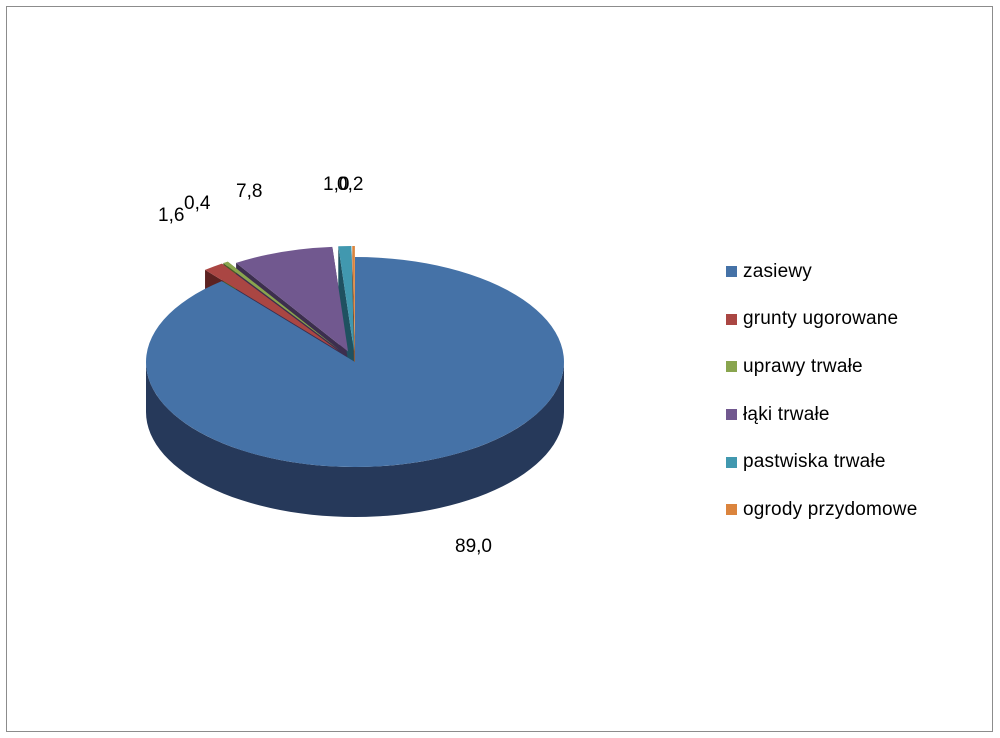 This screenshot has width=1000, height=738. Describe the element at coordinates (197, 203) in the screenshot. I see `data-label-uprawy-trwale: 0,4` at that location.